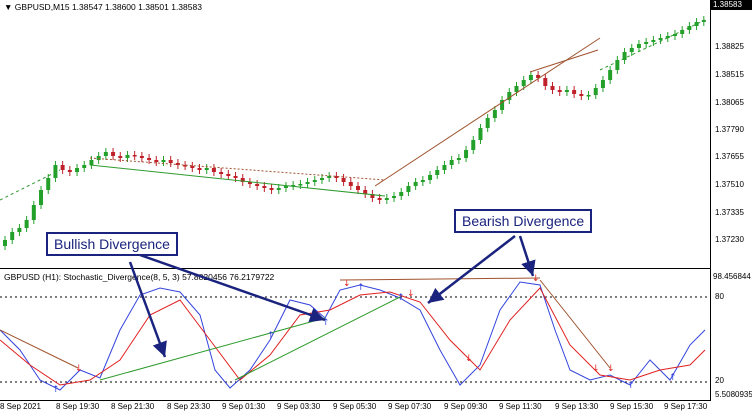  I want to click on time-label: 9 Sep 07:30, so click(410, 406).